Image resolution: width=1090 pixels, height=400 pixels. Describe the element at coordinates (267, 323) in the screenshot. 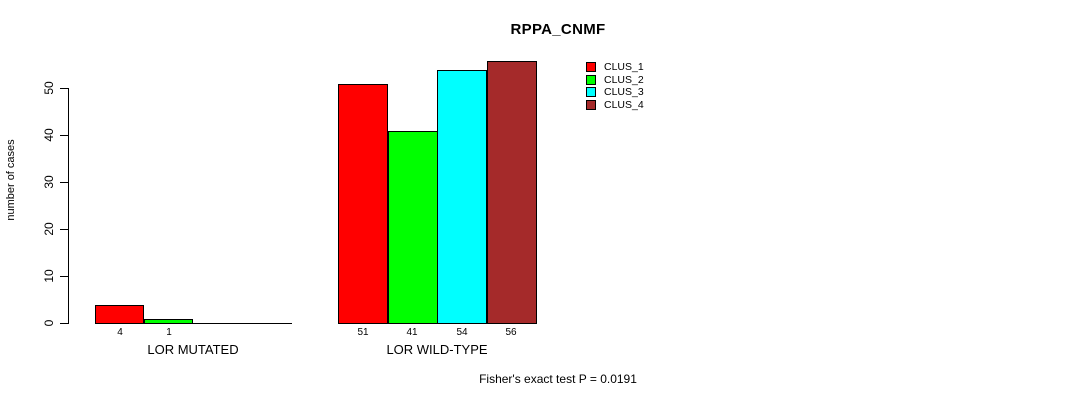

I see `bar-CLUS_4-zero` at that location.